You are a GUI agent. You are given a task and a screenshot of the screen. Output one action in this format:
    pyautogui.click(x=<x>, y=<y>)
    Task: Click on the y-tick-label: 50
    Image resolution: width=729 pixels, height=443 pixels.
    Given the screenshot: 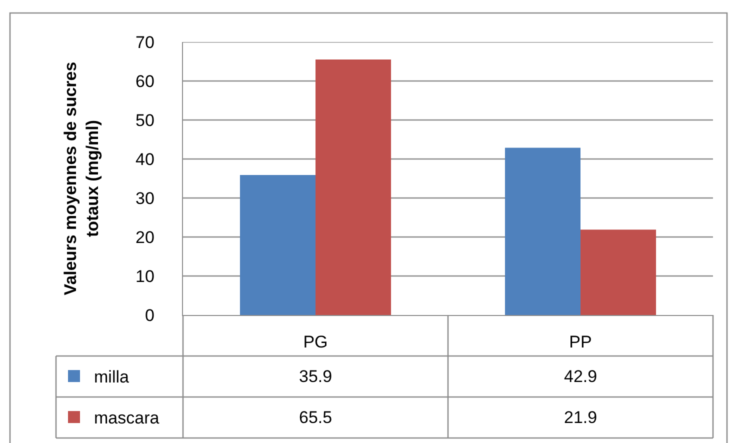 What is the action you would take?
    pyautogui.click(x=145, y=120)
    